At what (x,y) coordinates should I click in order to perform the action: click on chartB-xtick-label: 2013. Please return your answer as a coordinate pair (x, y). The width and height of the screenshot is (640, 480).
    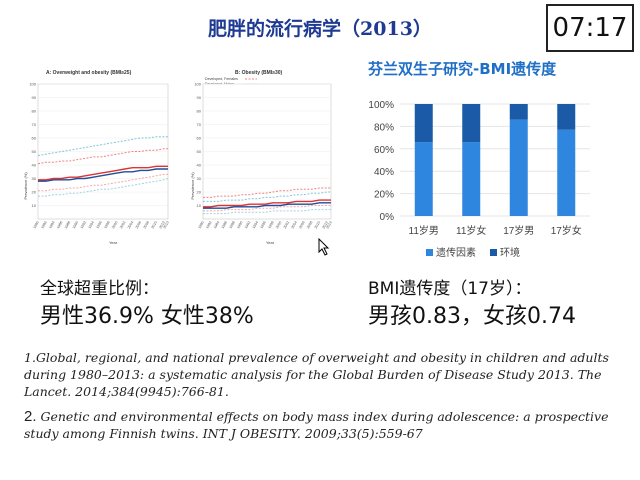
    Looking at the image, I should click on (328, 225).